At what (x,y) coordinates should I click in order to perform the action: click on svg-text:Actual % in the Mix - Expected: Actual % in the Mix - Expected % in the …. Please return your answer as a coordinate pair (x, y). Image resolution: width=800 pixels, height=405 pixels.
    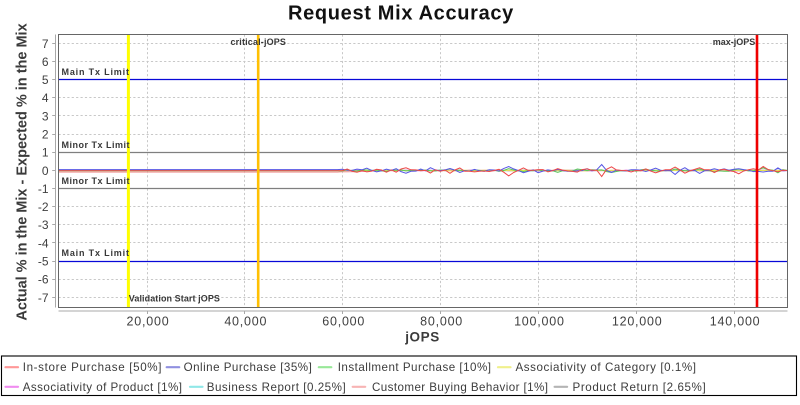
    Looking at the image, I should click on (23, 171).